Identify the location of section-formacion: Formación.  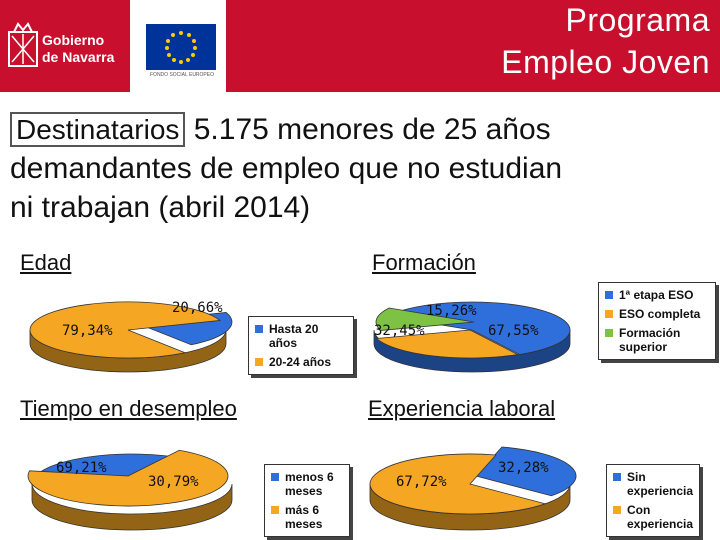
(424, 262).